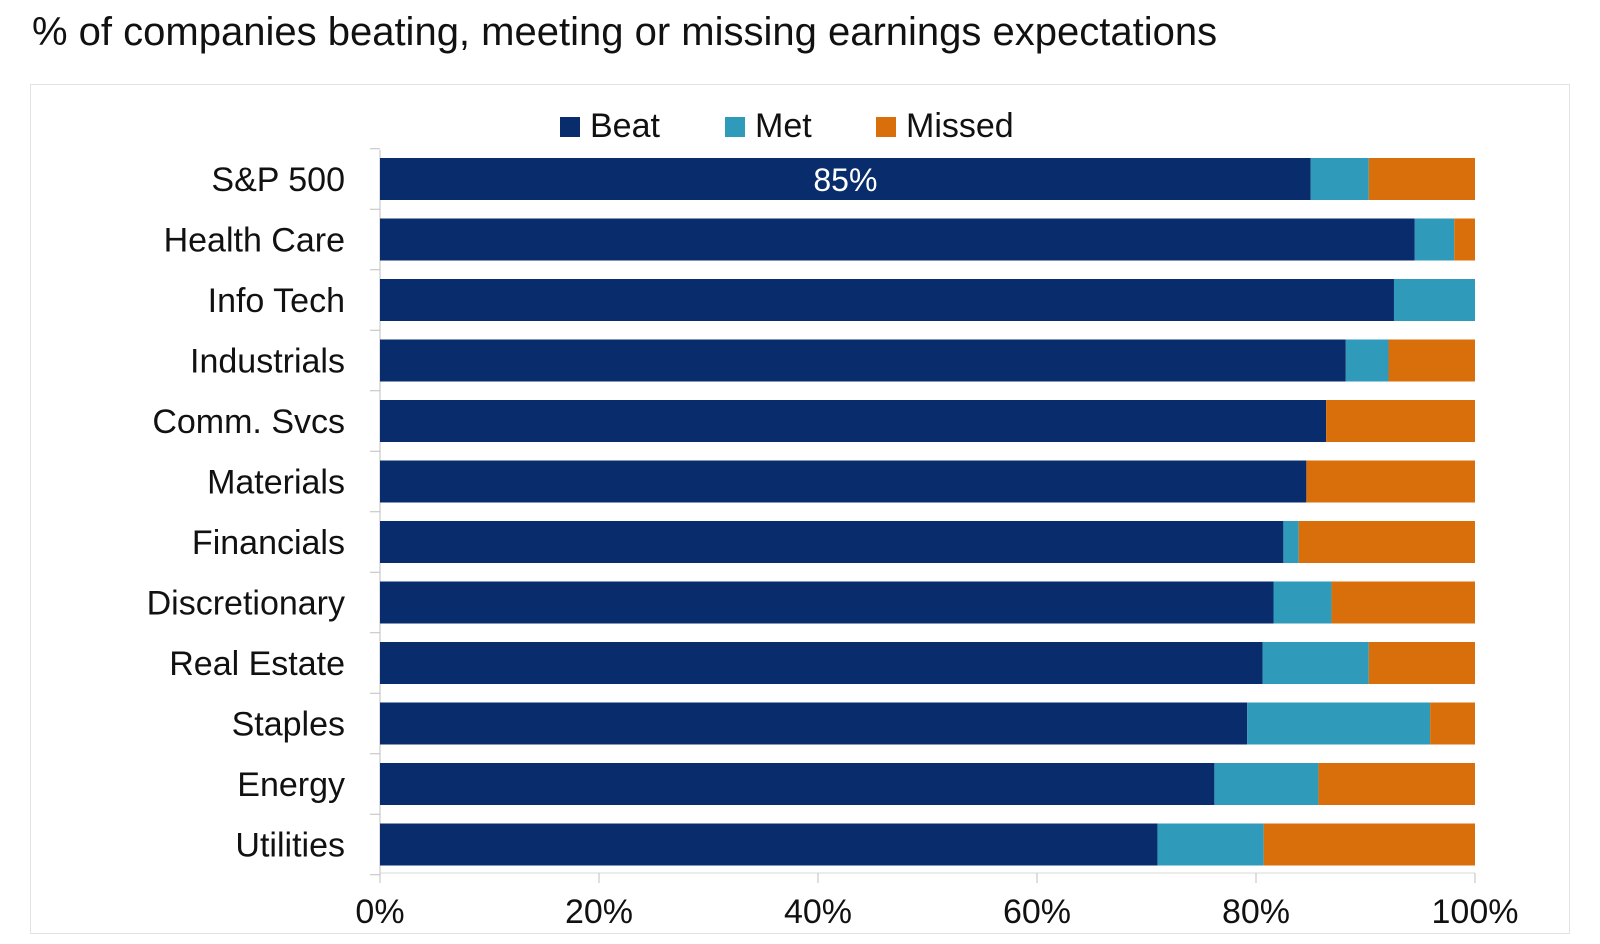 This screenshot has width=1600, height=944. What do you see at coordinates (1421, 663) in the screenshot?
I see `bar-real-estate-missed` at bounding box center [1421, 663].